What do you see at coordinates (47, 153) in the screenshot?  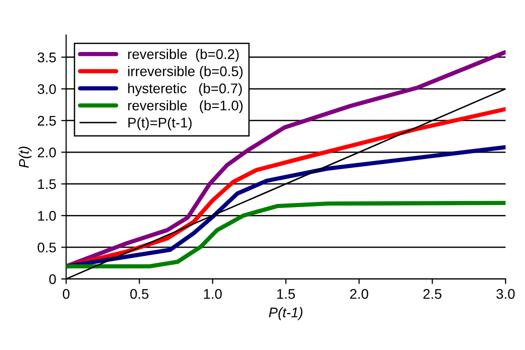 I see `y-tick-label: 2.0` at bounding box center [47, 153].